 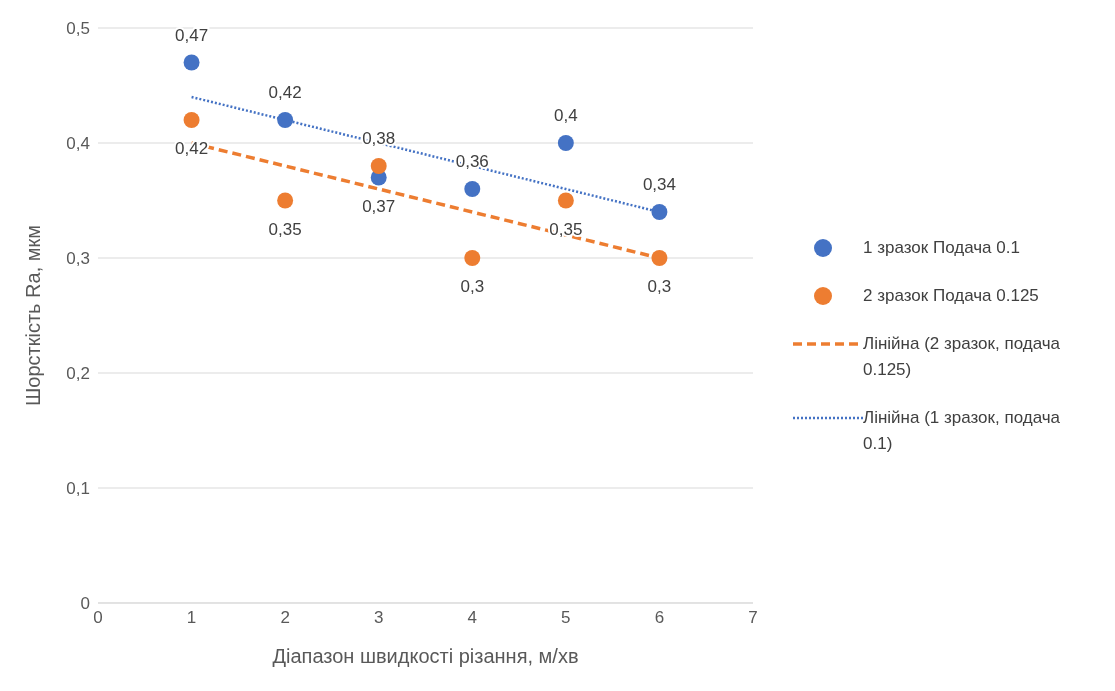 What do you see at coordinates (425, 656) in the screenshot?
I see `x-axis-title: Діапазон швидкості різання, м/хв` at bounding box center [425, 656].